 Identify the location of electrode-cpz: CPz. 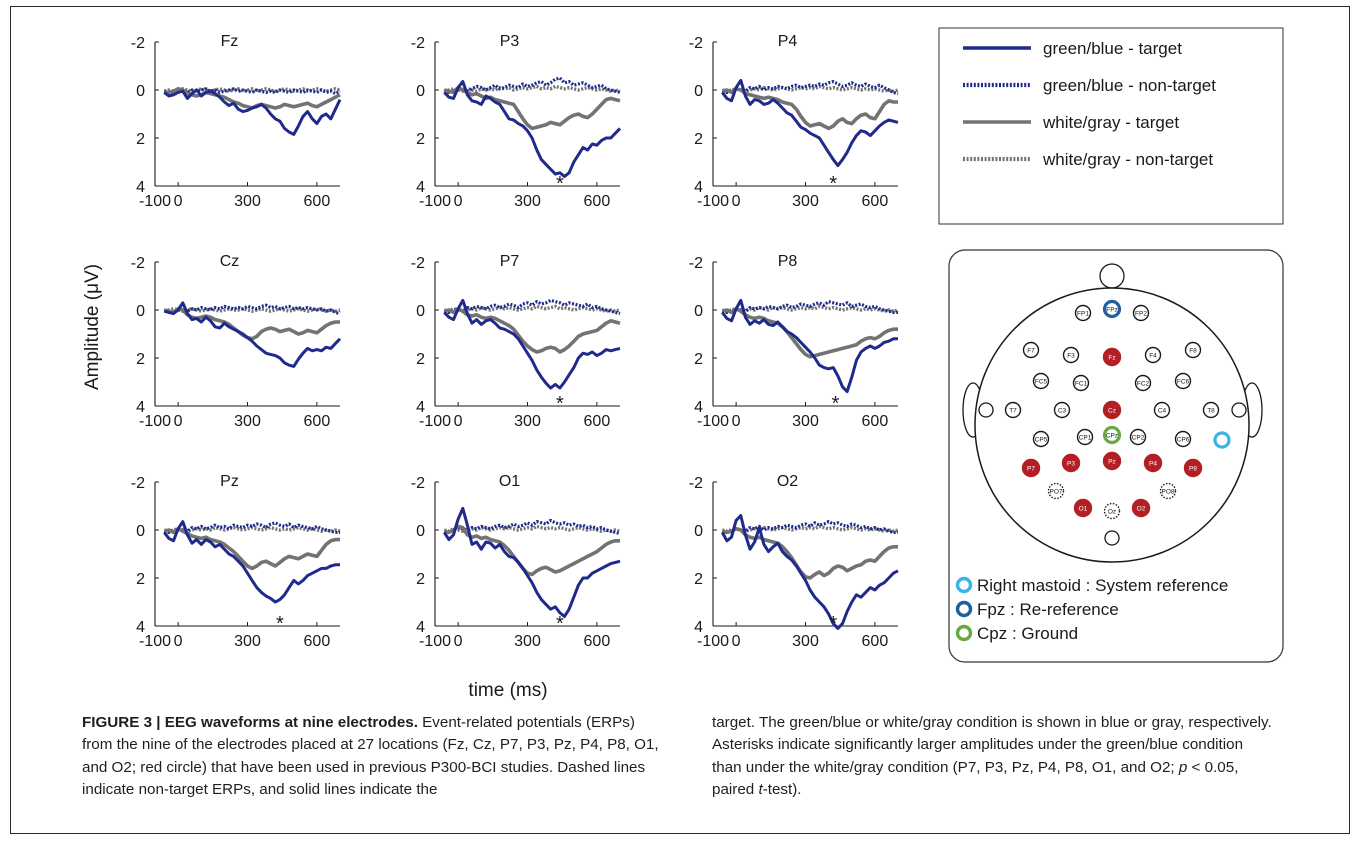
(1112, 435).